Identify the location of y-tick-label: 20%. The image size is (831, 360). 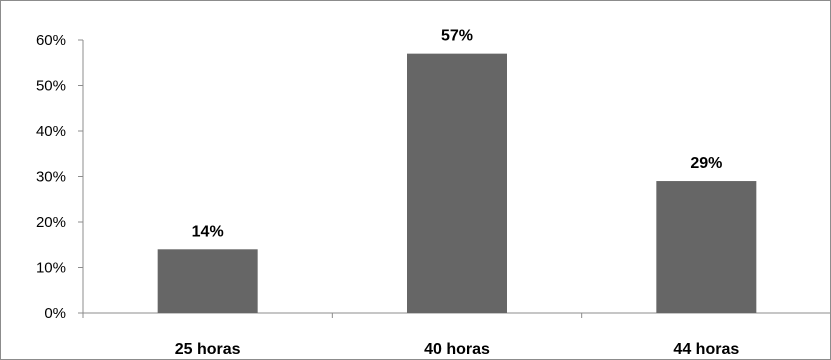
(51, 222).